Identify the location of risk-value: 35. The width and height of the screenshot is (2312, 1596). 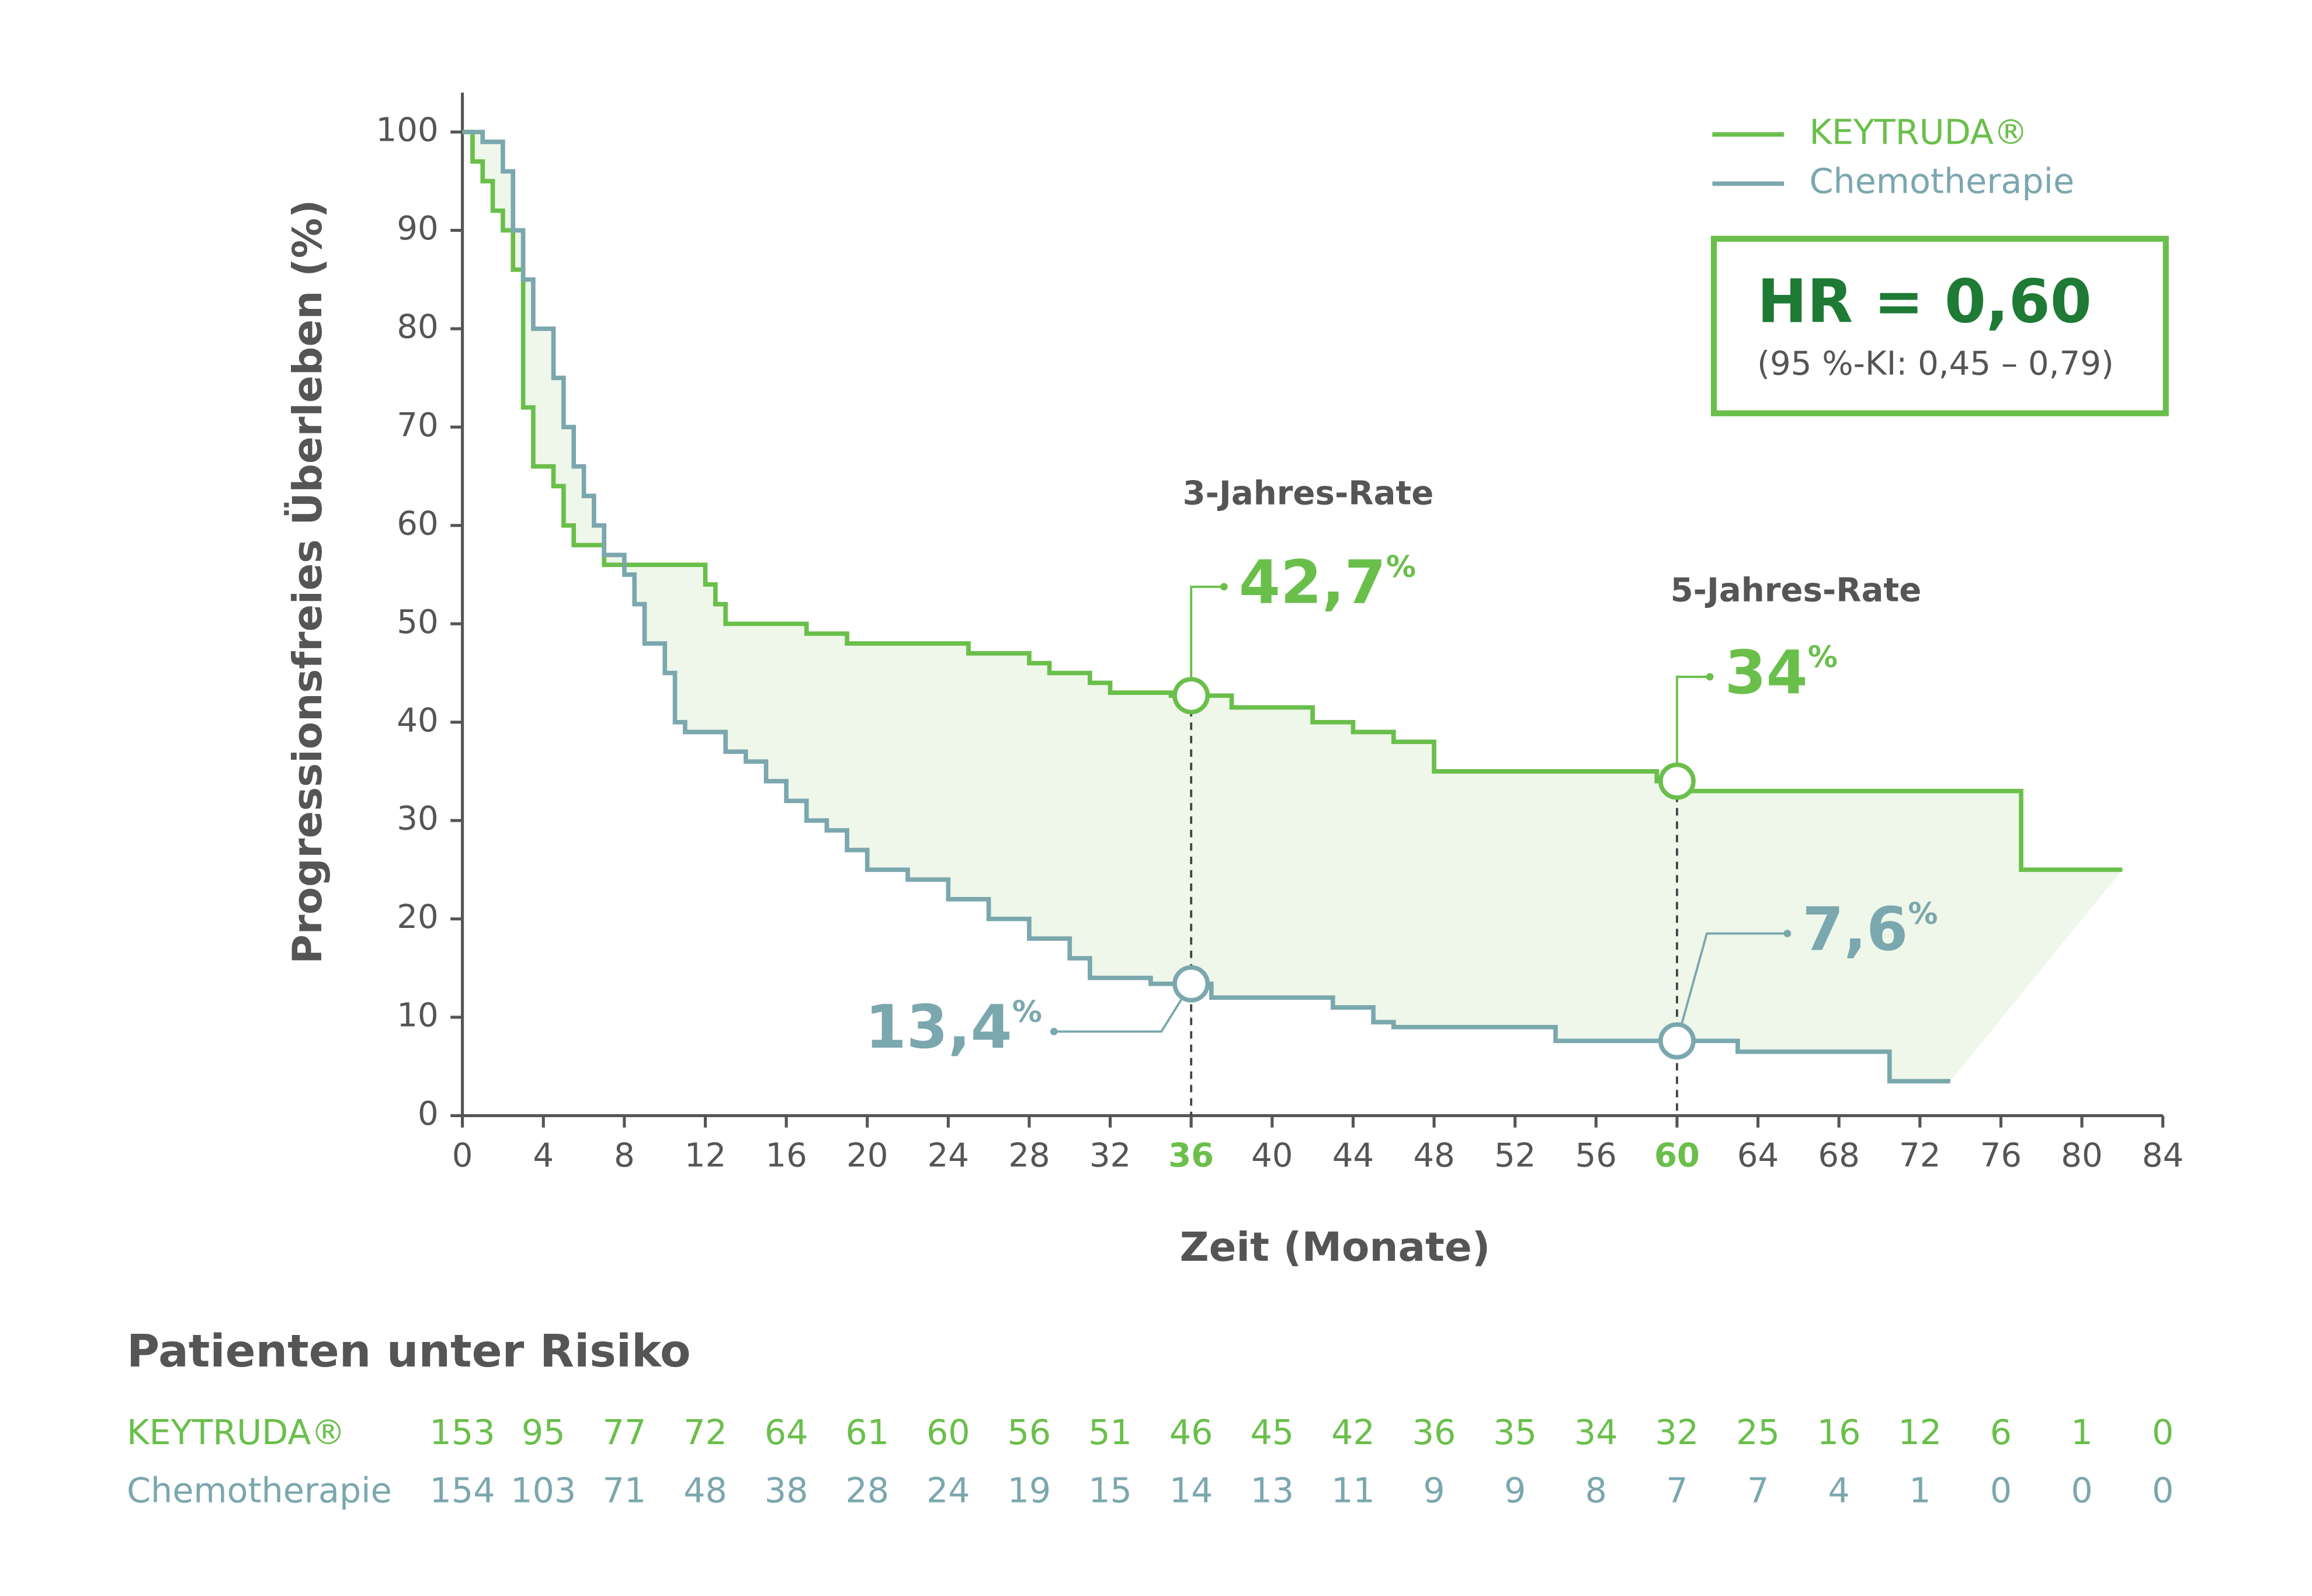
(1515, 1432).